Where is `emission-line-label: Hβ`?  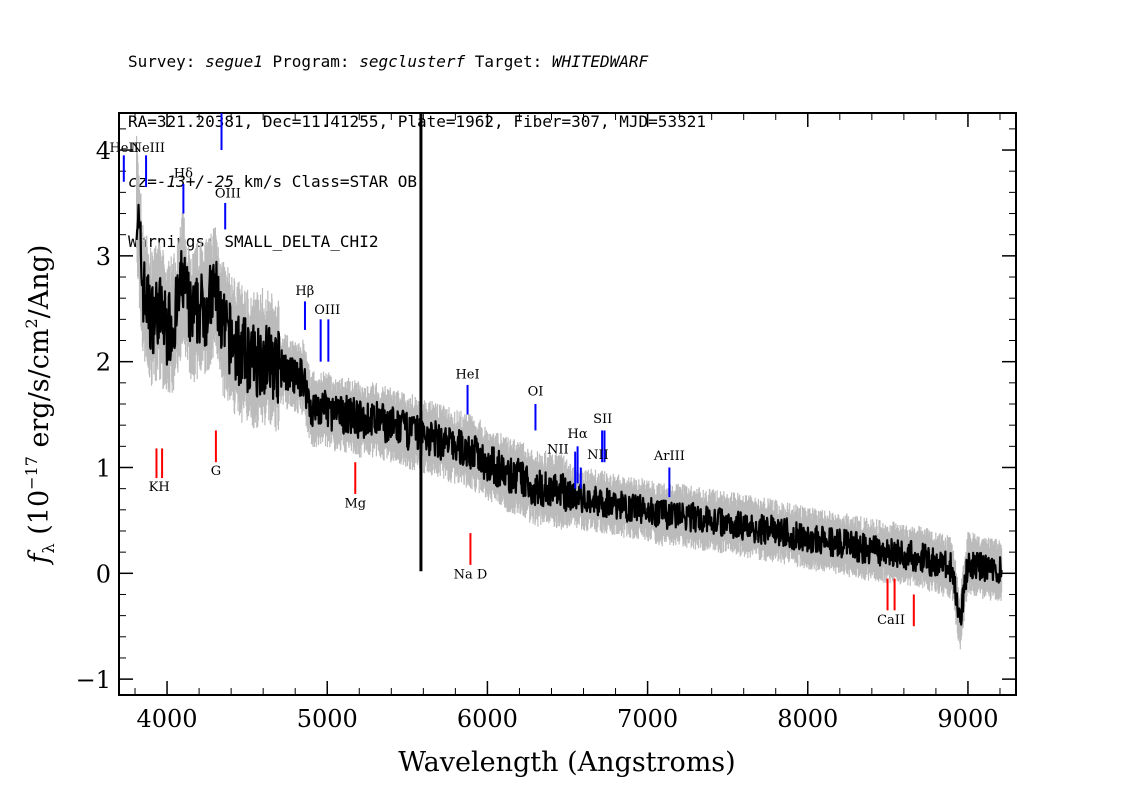 emission-line-label: Hβ is located at coordinates (304, 291).